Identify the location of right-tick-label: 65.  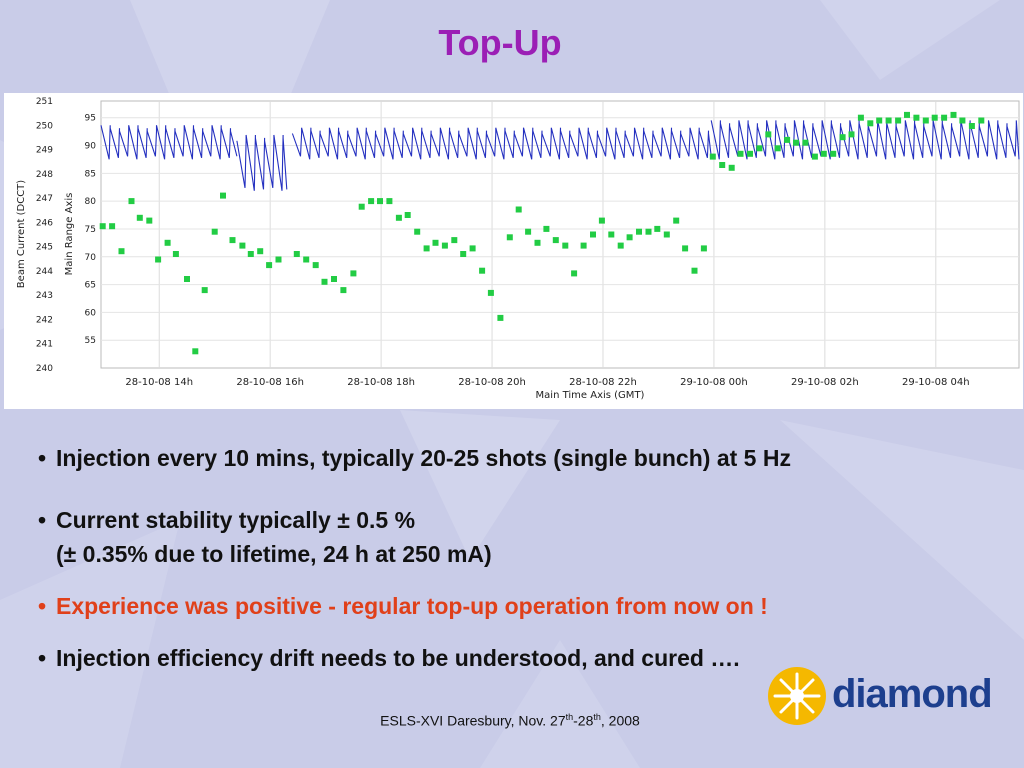
(90, 286).